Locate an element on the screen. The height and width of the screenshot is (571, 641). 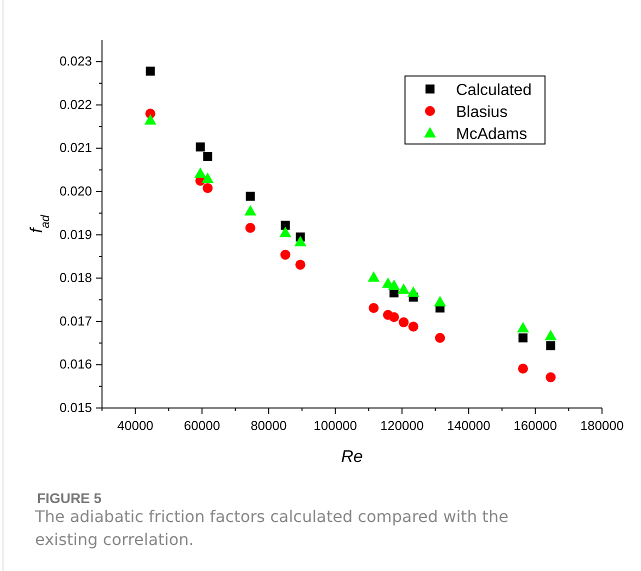
x-tick-label: 160000 is located at coordinates (536, 425).